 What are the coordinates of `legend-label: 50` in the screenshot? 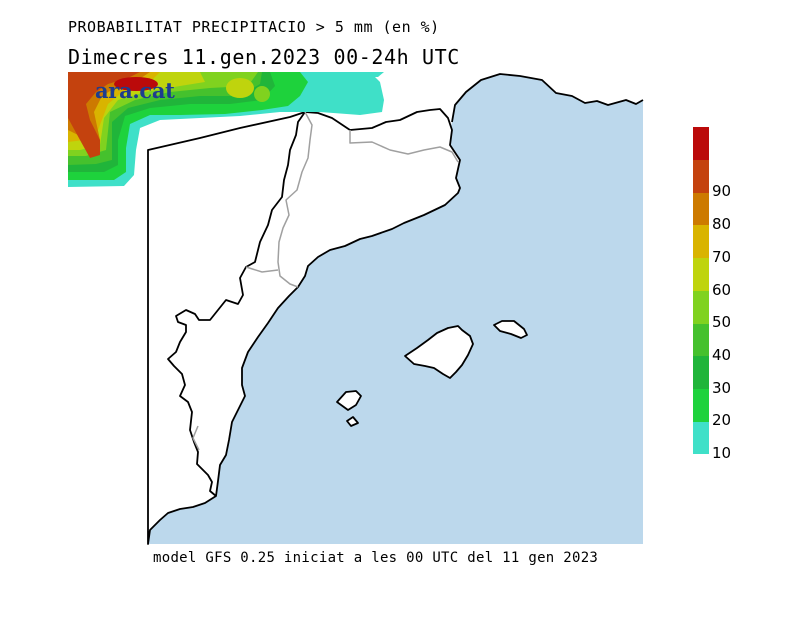 It's located at (722, 322).